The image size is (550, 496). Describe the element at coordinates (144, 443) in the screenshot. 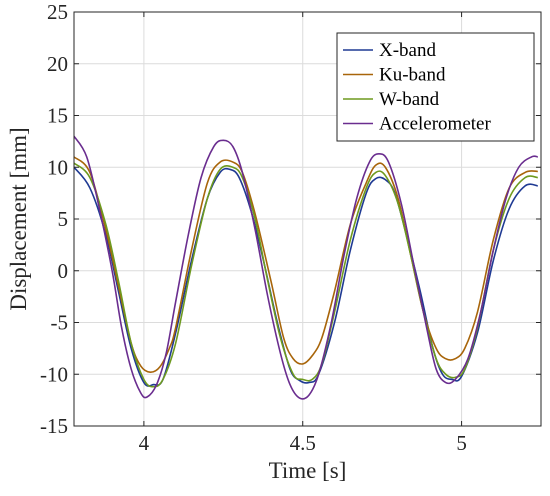

I see `x-tick-label: 4` at that location.